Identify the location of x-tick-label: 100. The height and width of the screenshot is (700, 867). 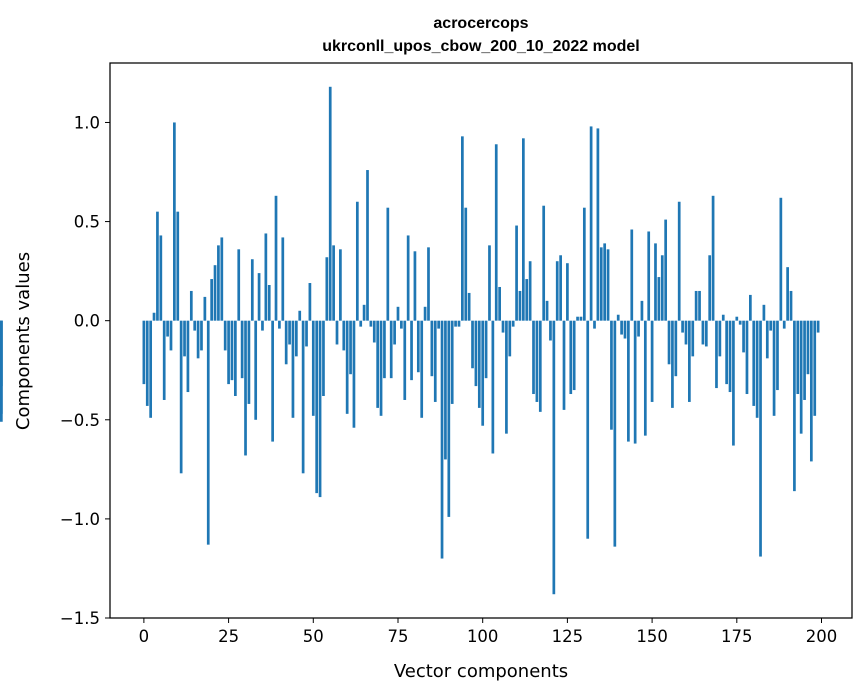
(483, 636).